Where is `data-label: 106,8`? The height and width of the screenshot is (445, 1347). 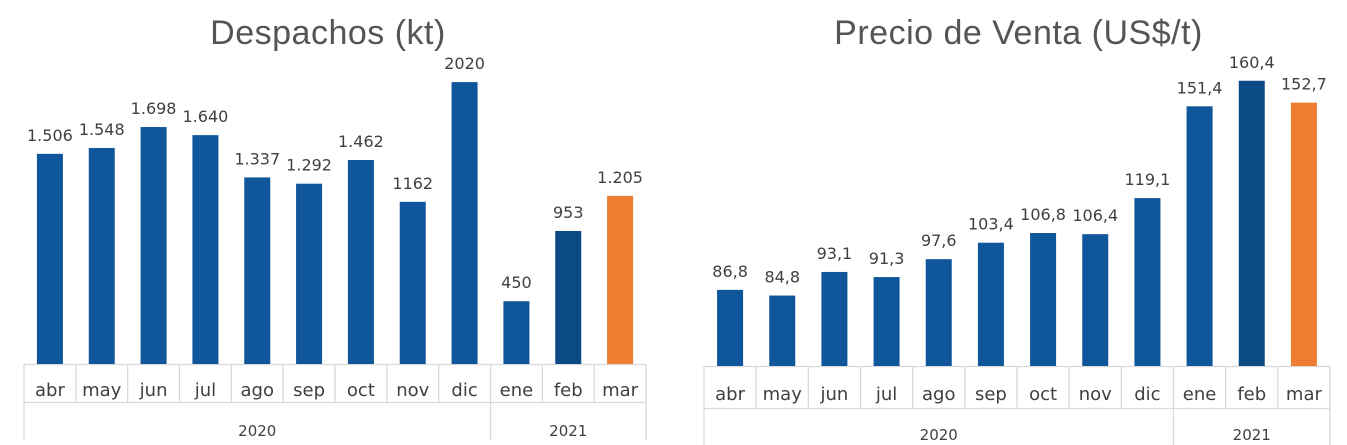
data-label: 106,8 is located at coordinates (1043, 214).